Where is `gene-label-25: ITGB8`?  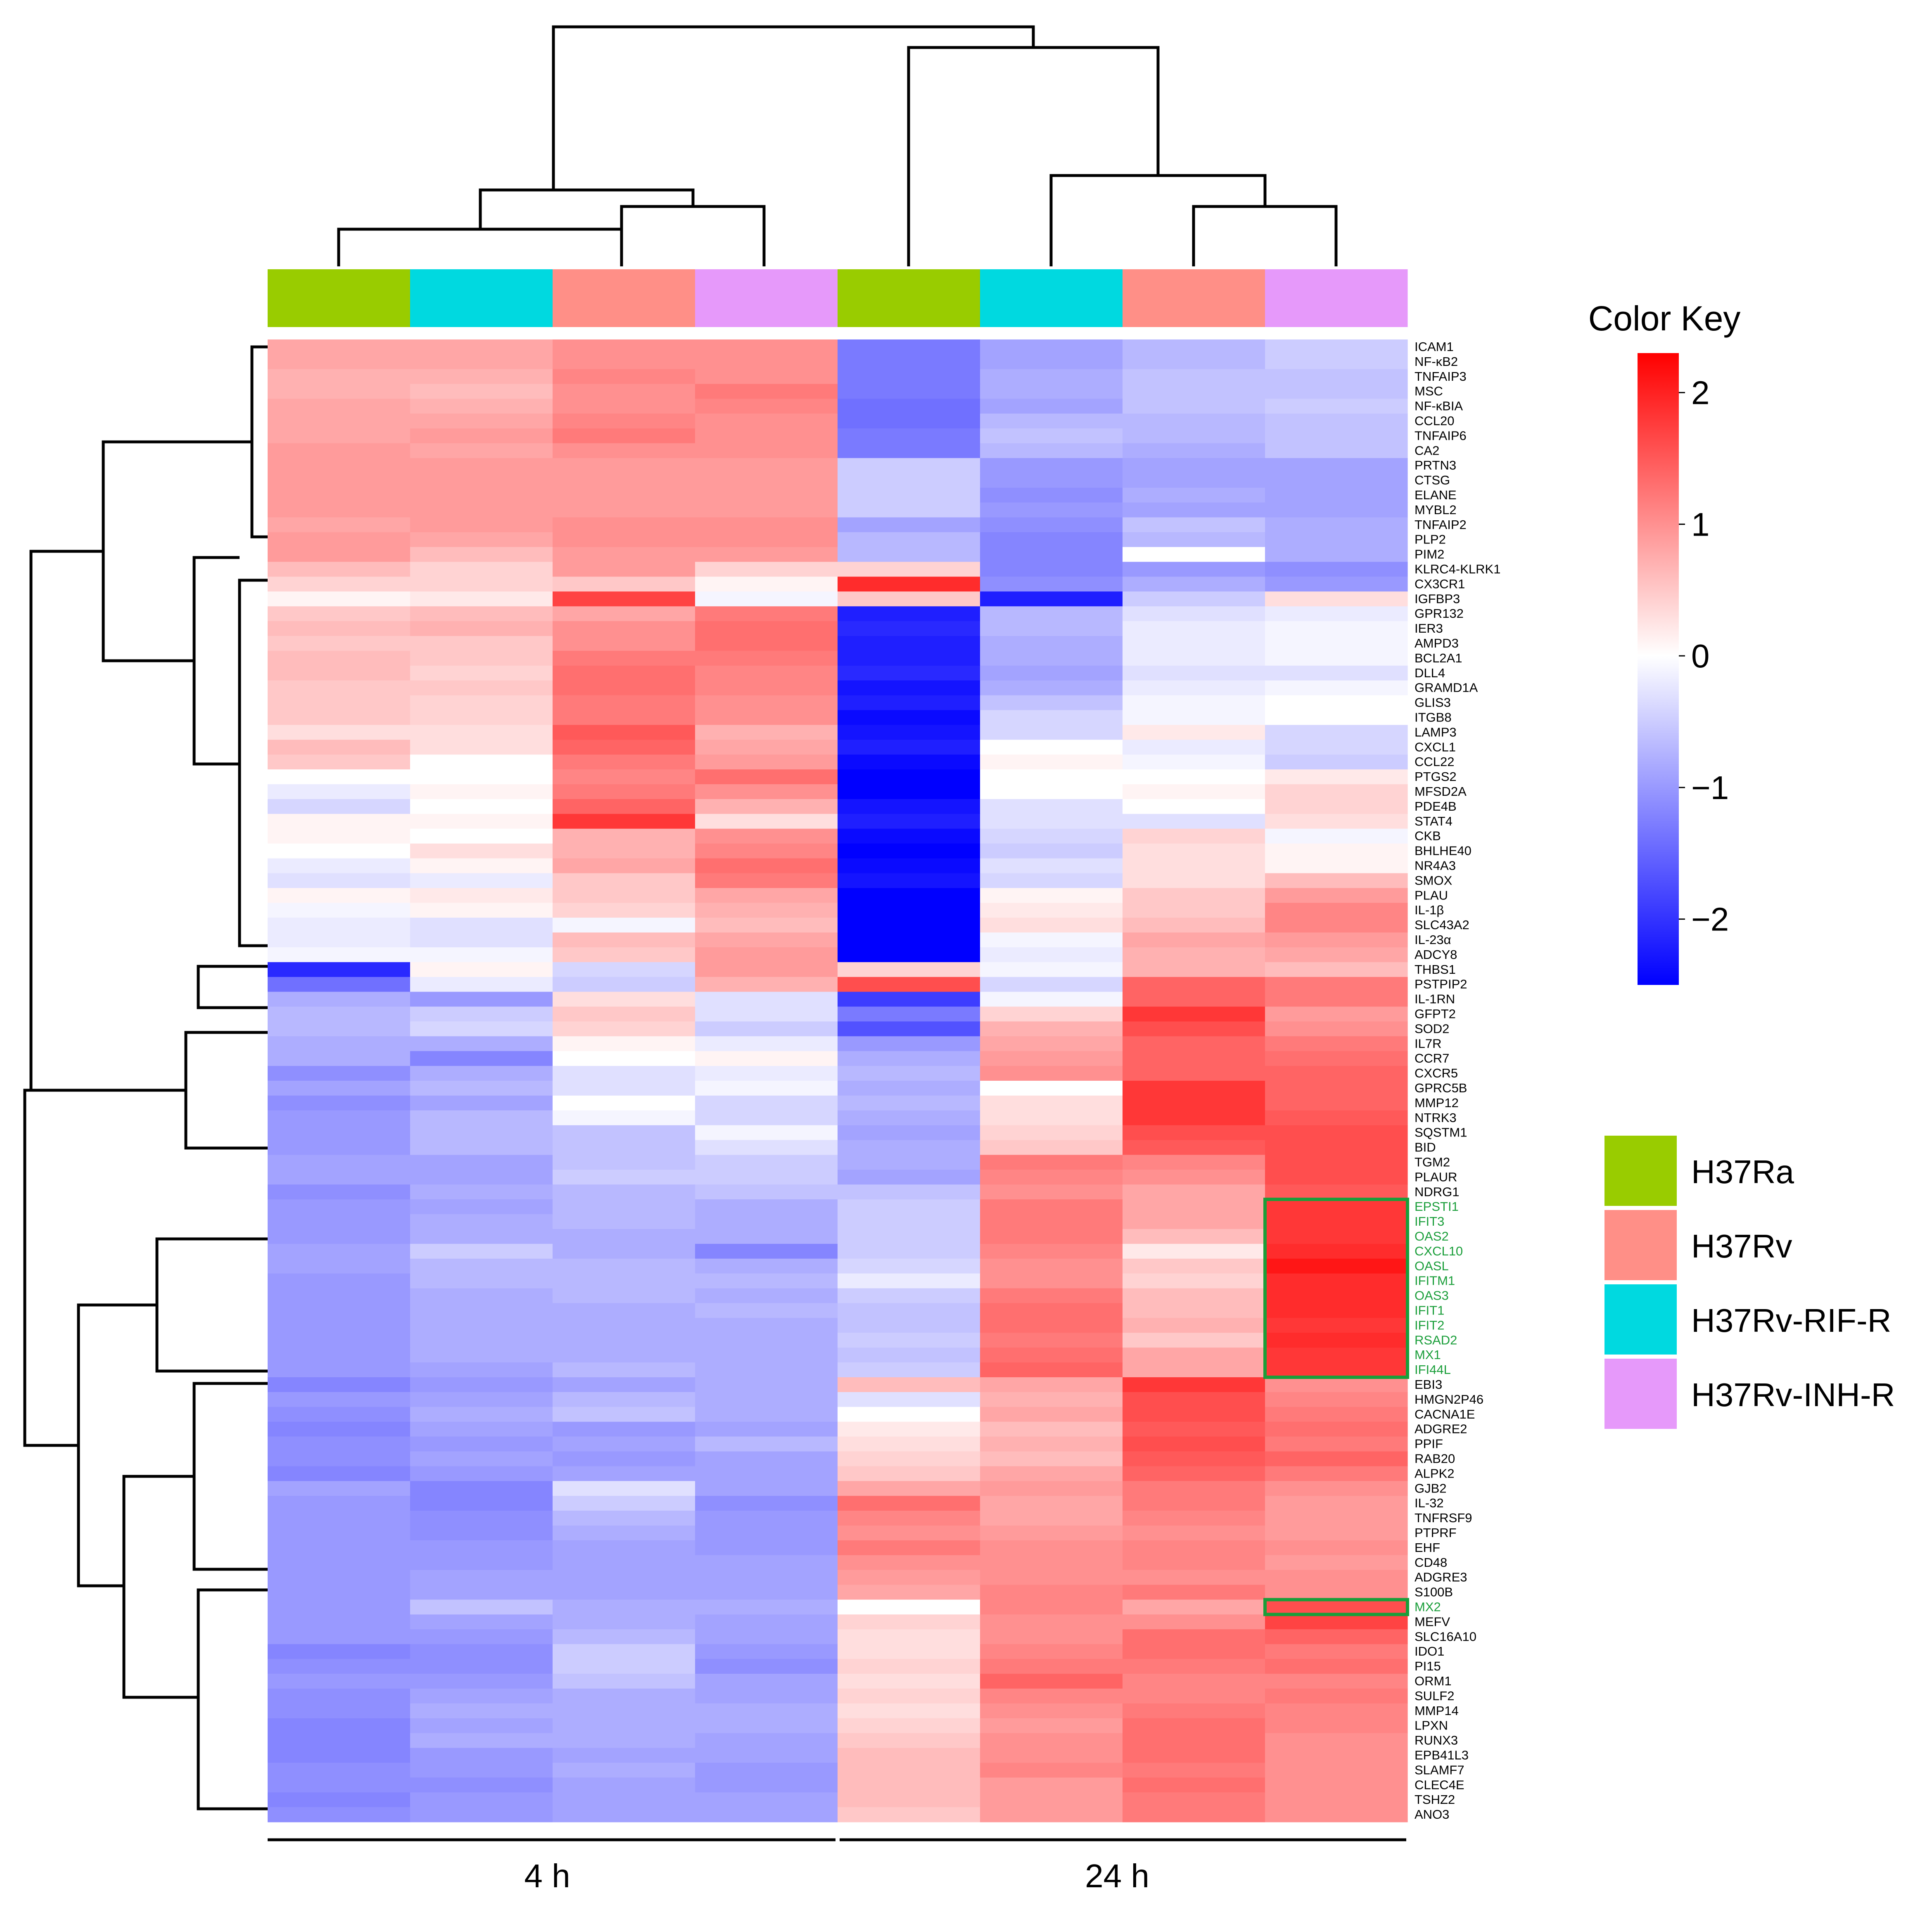
gene-label-25: ITGB8 is located at coordinates (1434, 717).